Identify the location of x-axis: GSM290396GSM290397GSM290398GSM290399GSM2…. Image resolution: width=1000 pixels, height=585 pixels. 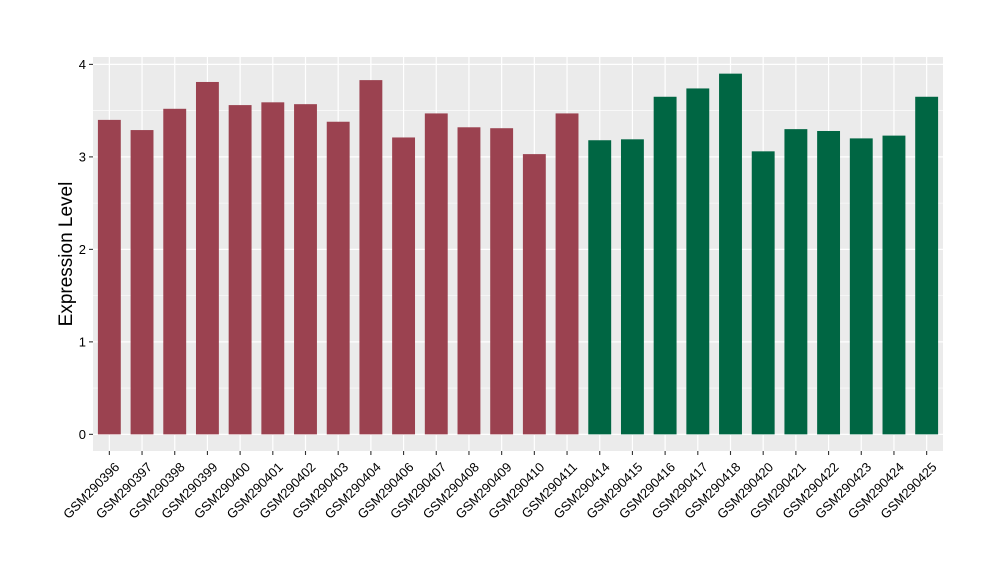
(500, 486).